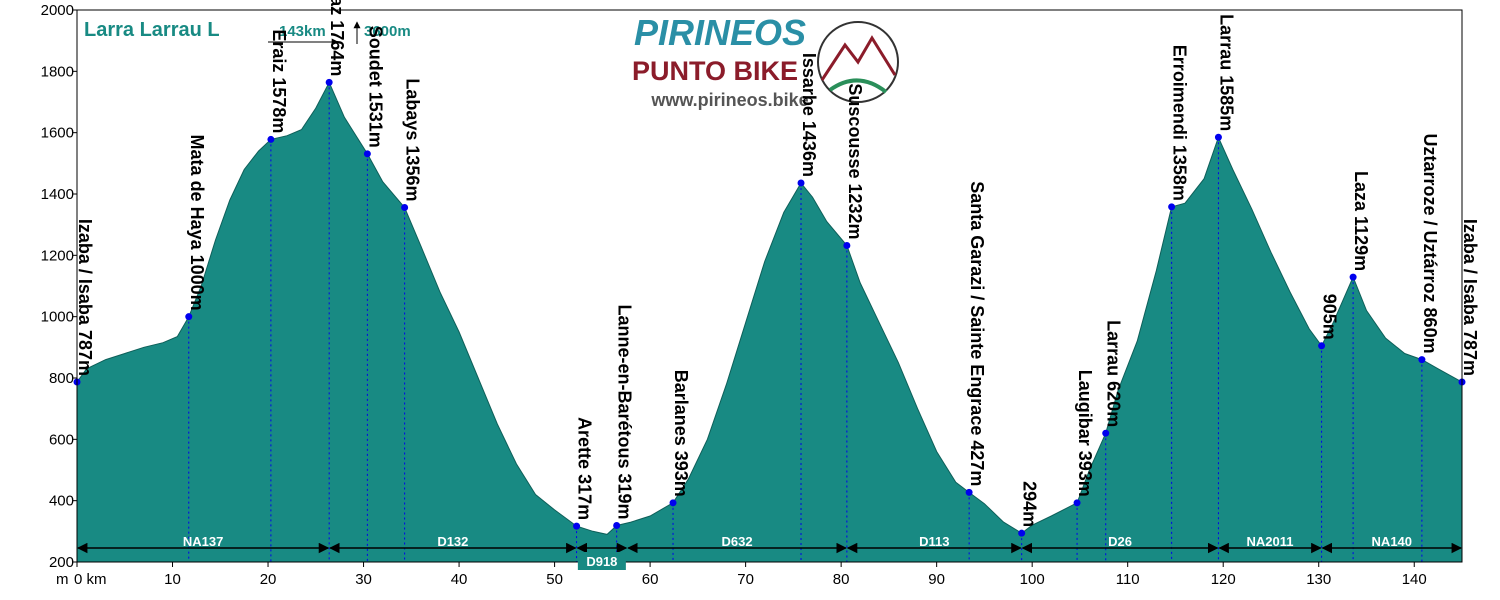  What do you see at coordinates (936, 579) in the screenshot?
I see `x-tick-label: 90` at bounding box center [936, 579].